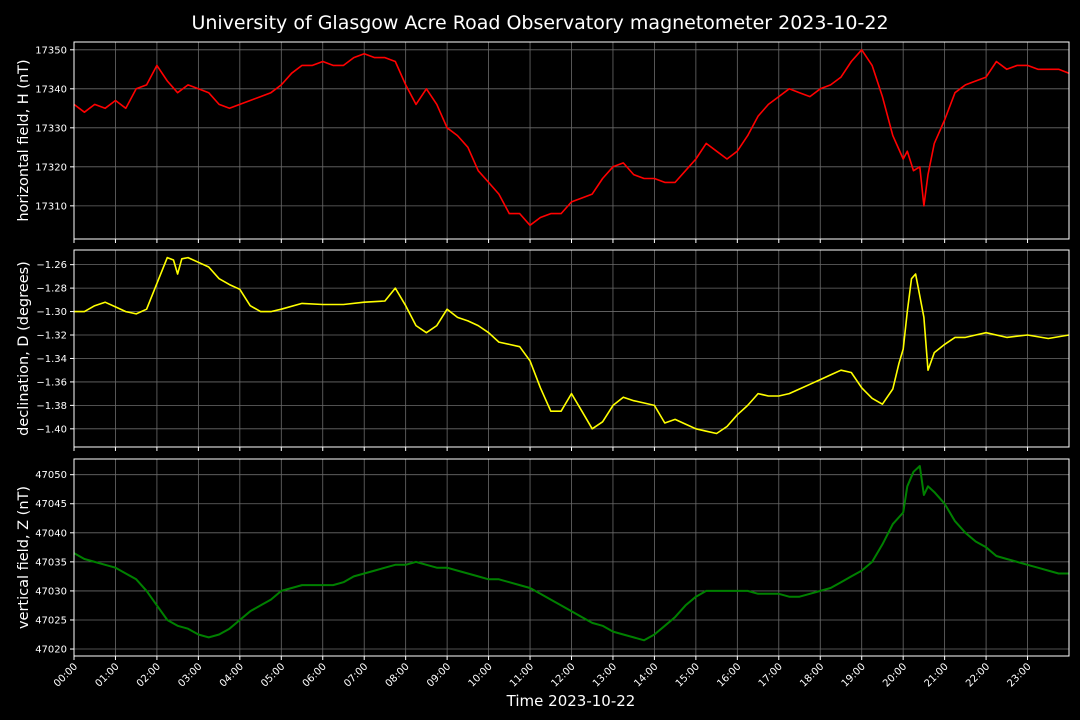 The height and width of the screenshot is (720, 1080). I want to click on x-tick-label: 19:00, so click(854, 675).